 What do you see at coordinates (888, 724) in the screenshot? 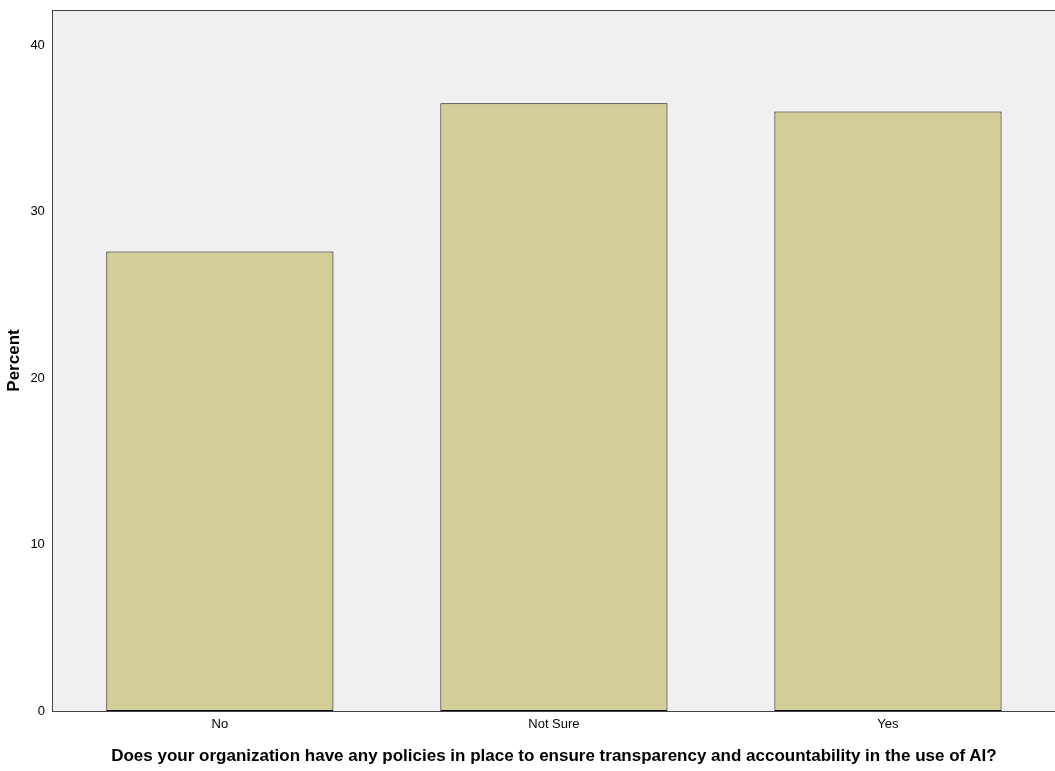
I see `x-tick-label: Yes` at bounding box center [888, 724].